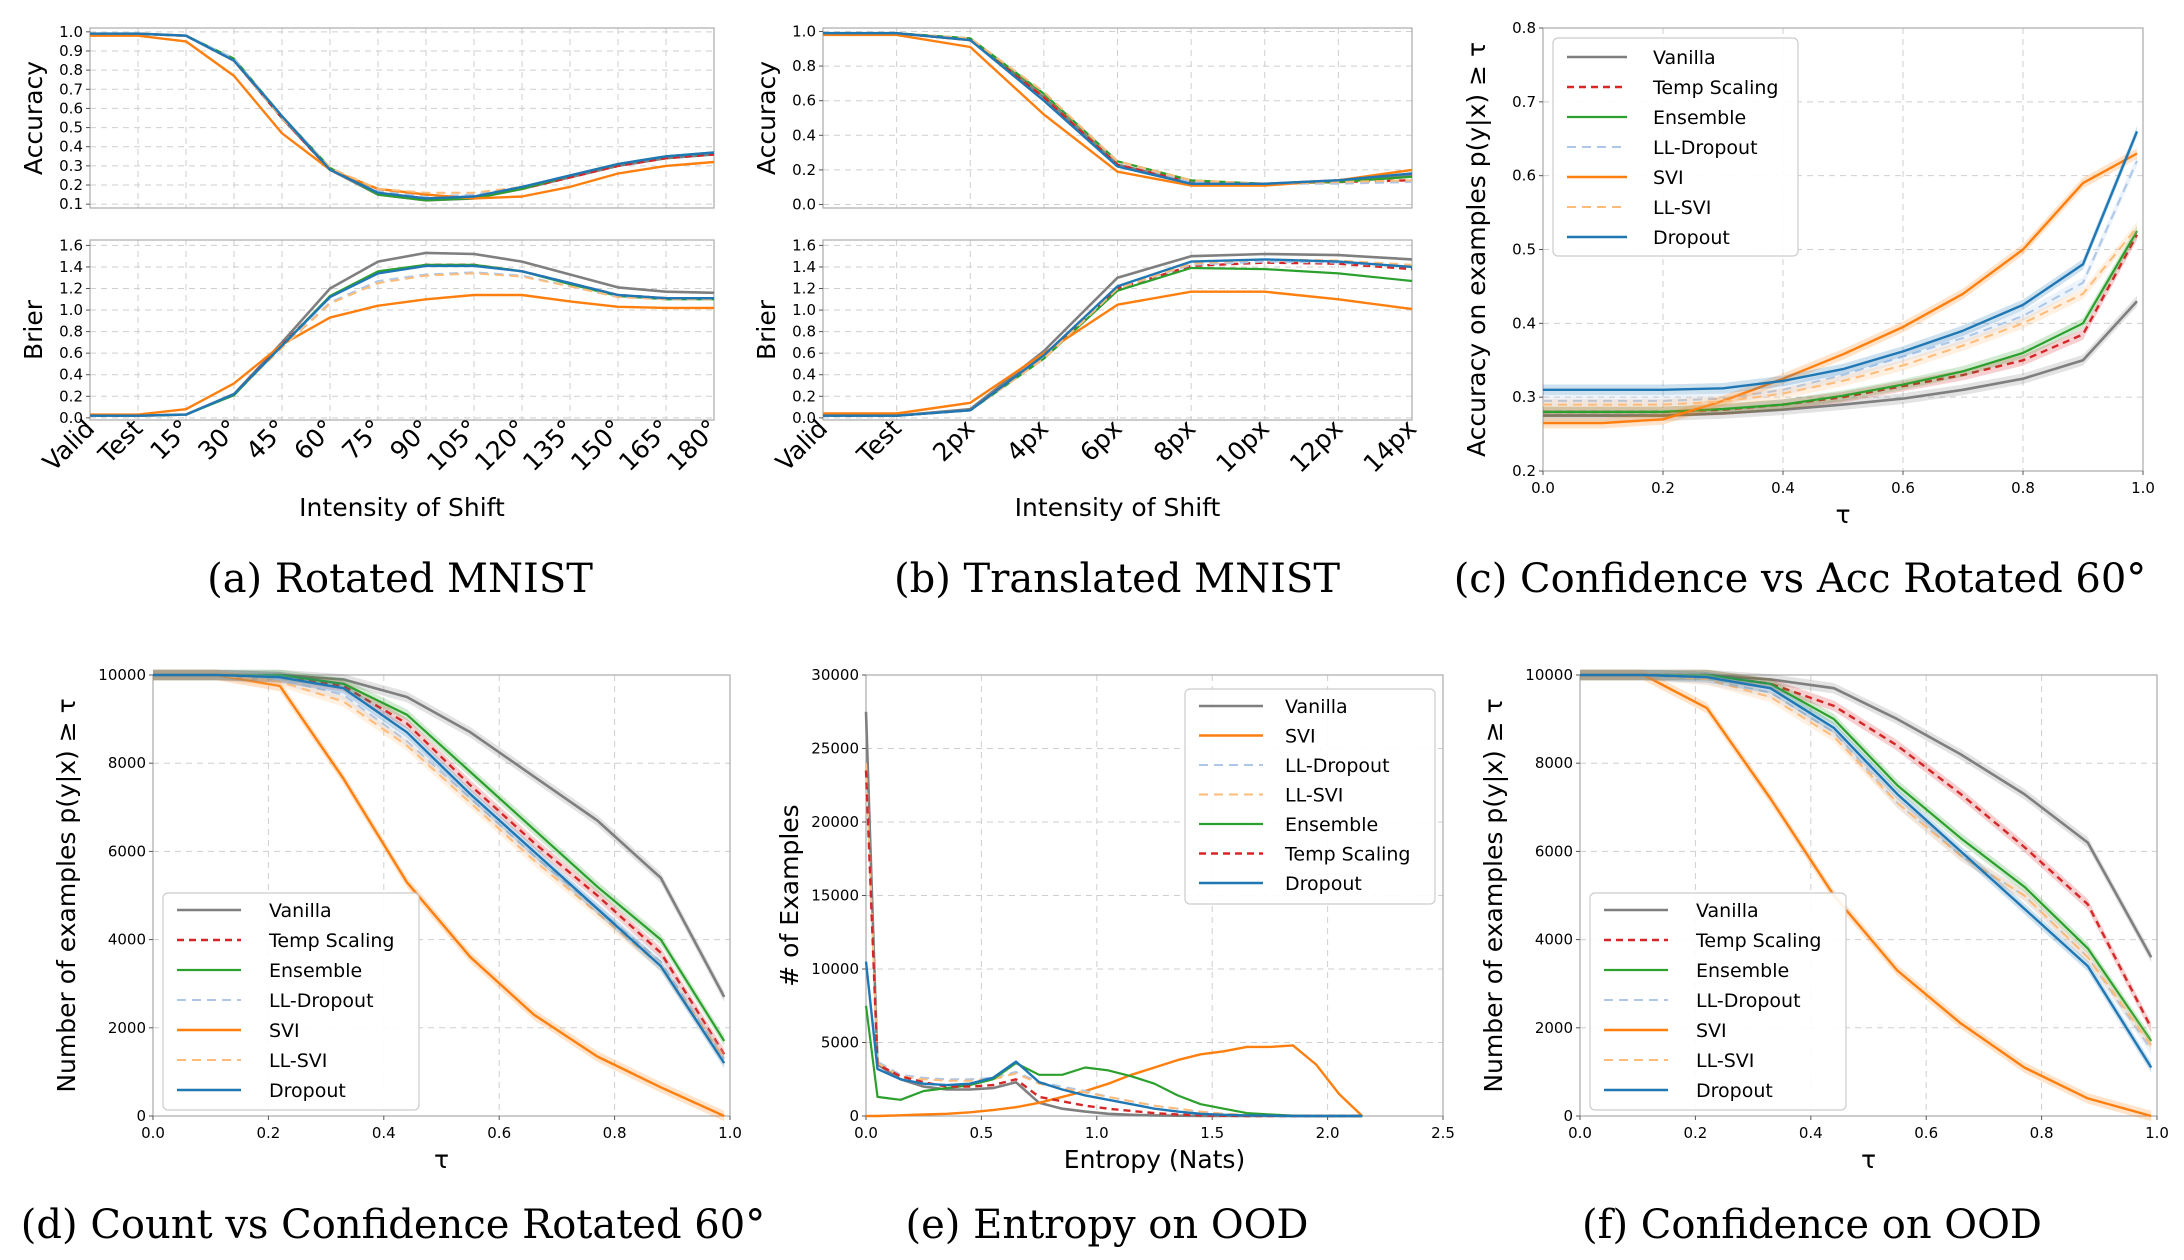 The height and width of the screenshot is (1260, 2184). I want to click on x-tick-label: 120°, so click(500, 445).